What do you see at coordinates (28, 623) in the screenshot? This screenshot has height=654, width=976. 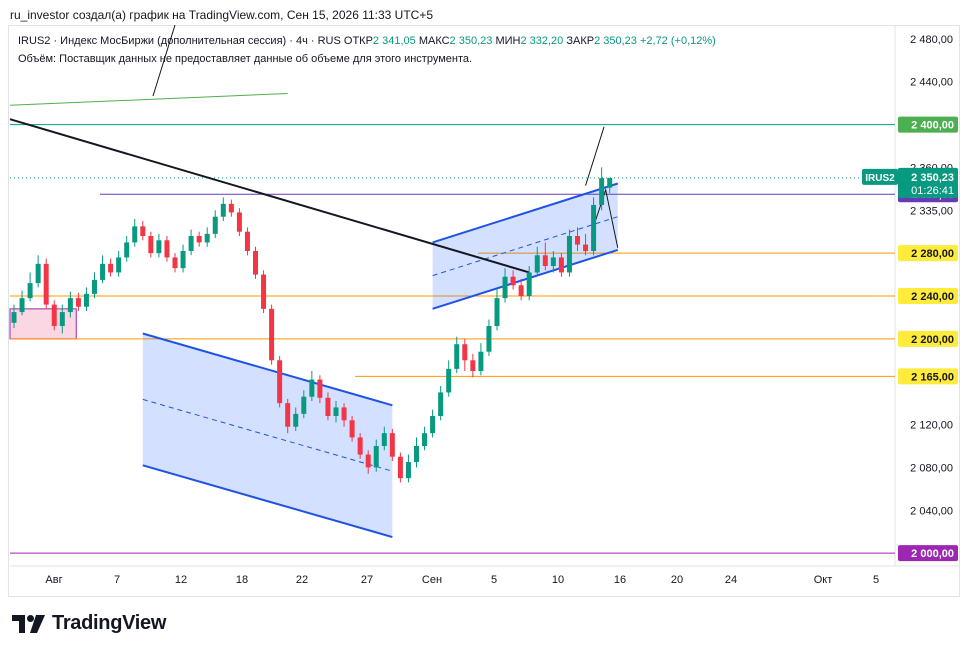 I see `tradingview-logo-icon` at bounding box center [28, 623].